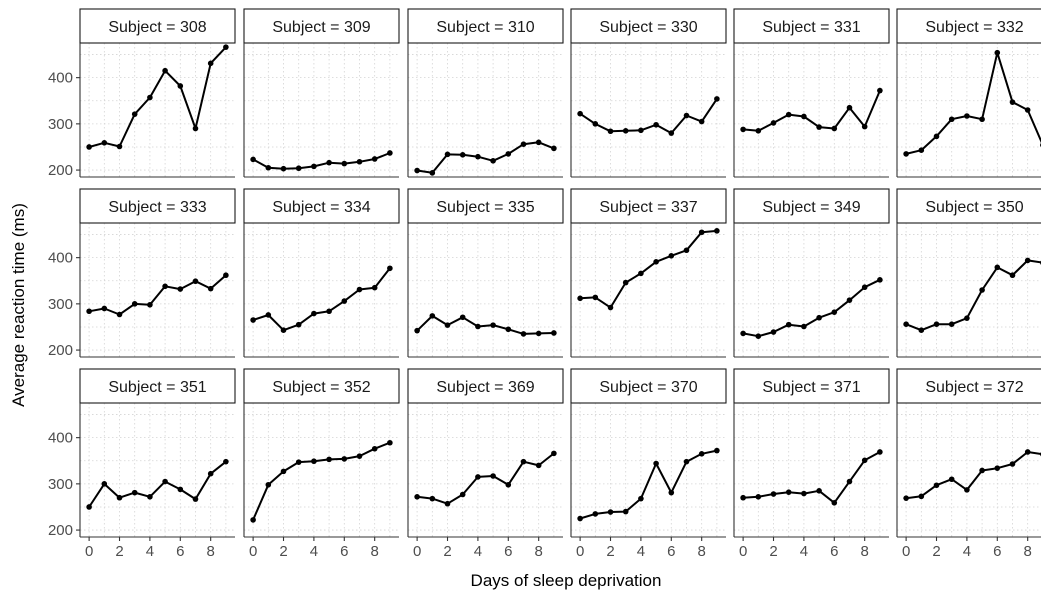 The width and height of the screenshot is (1041, 593). Describe the element at coordinates (60, 438) in the screenshot. I see `y-tick-label: 400` at that location.